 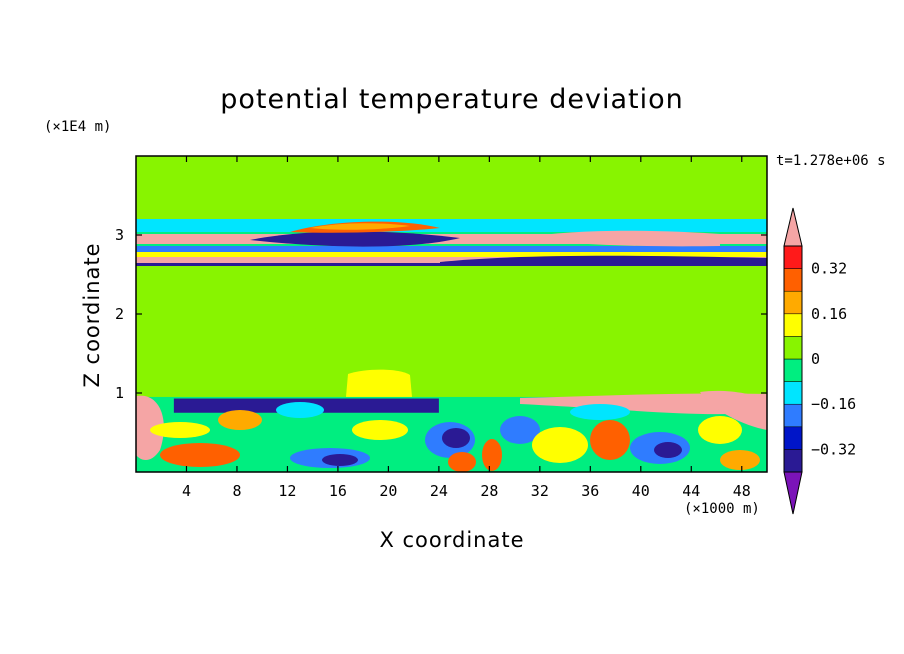 I want to click on chart-title: potential temperature deviation, so click(x=452, y=99).